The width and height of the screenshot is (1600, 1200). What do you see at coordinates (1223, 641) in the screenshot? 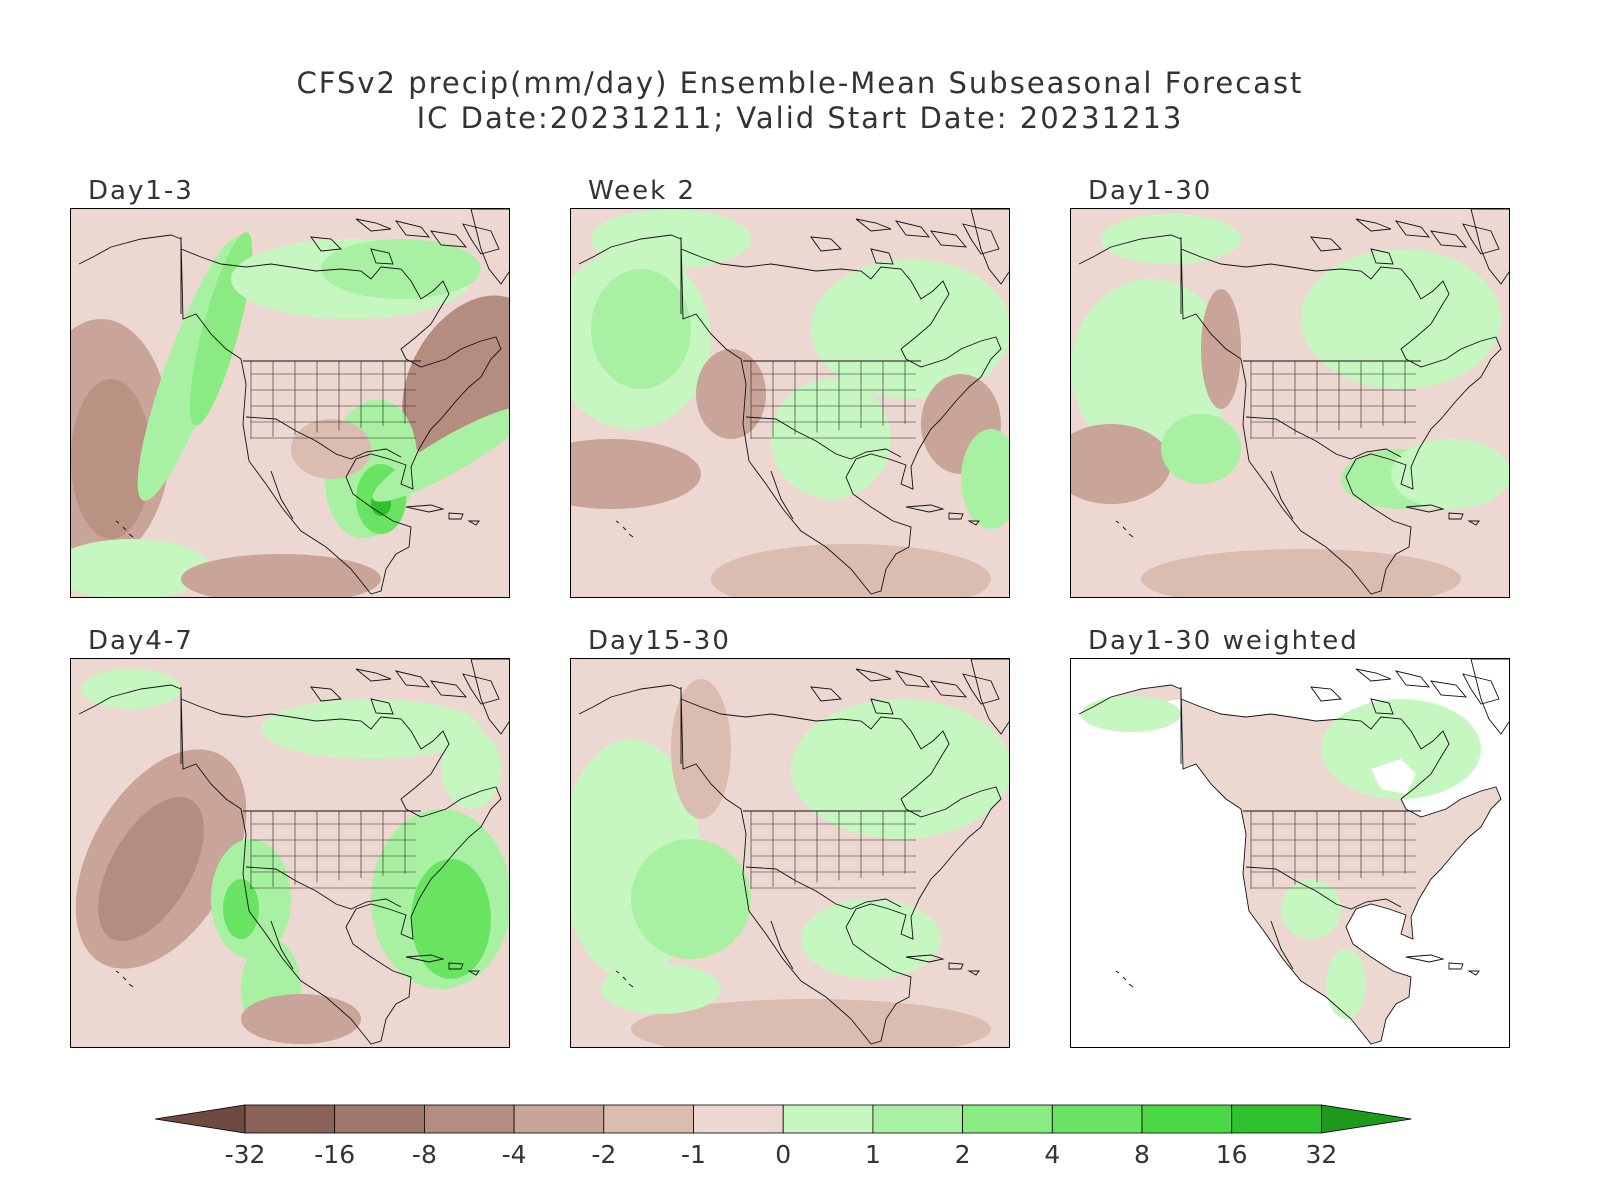
I see `panel-label-day1-30-weighted: Day1-30 weighted` at bounding box center [1223, 641].